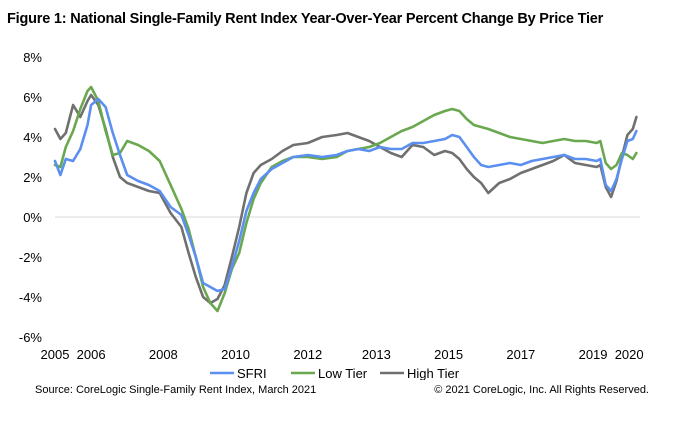  What do you see at coordinates (31, 197) in the screenshot?
I see `y-axis-tick-labels: -6% -4% -2% 0% 2% 4% 6% 8%` at bounding box center [31, 197].